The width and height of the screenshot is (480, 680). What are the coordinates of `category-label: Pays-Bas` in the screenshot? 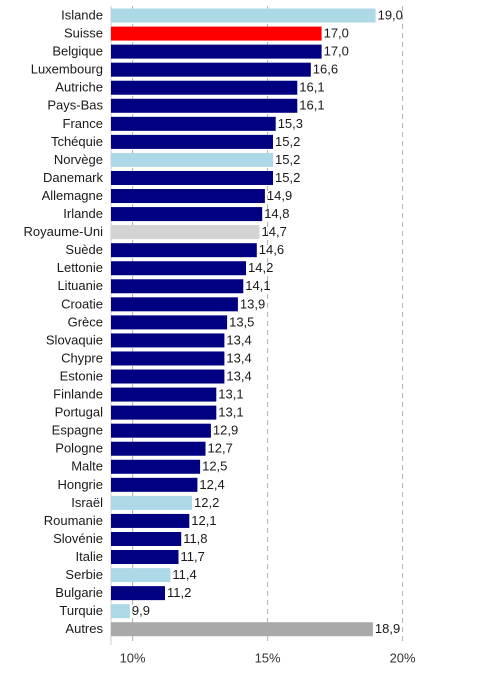 It's located at (75, 105).